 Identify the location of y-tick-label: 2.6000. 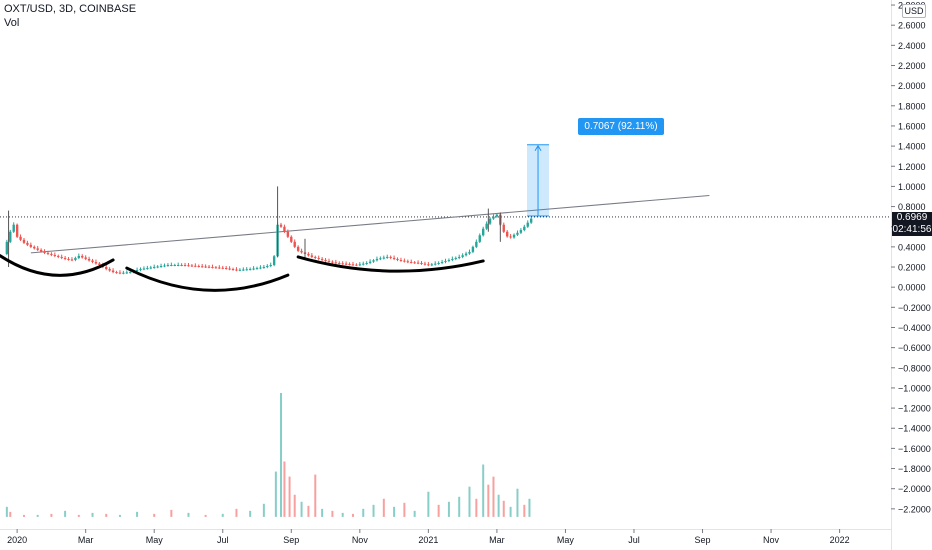
(912, 26).